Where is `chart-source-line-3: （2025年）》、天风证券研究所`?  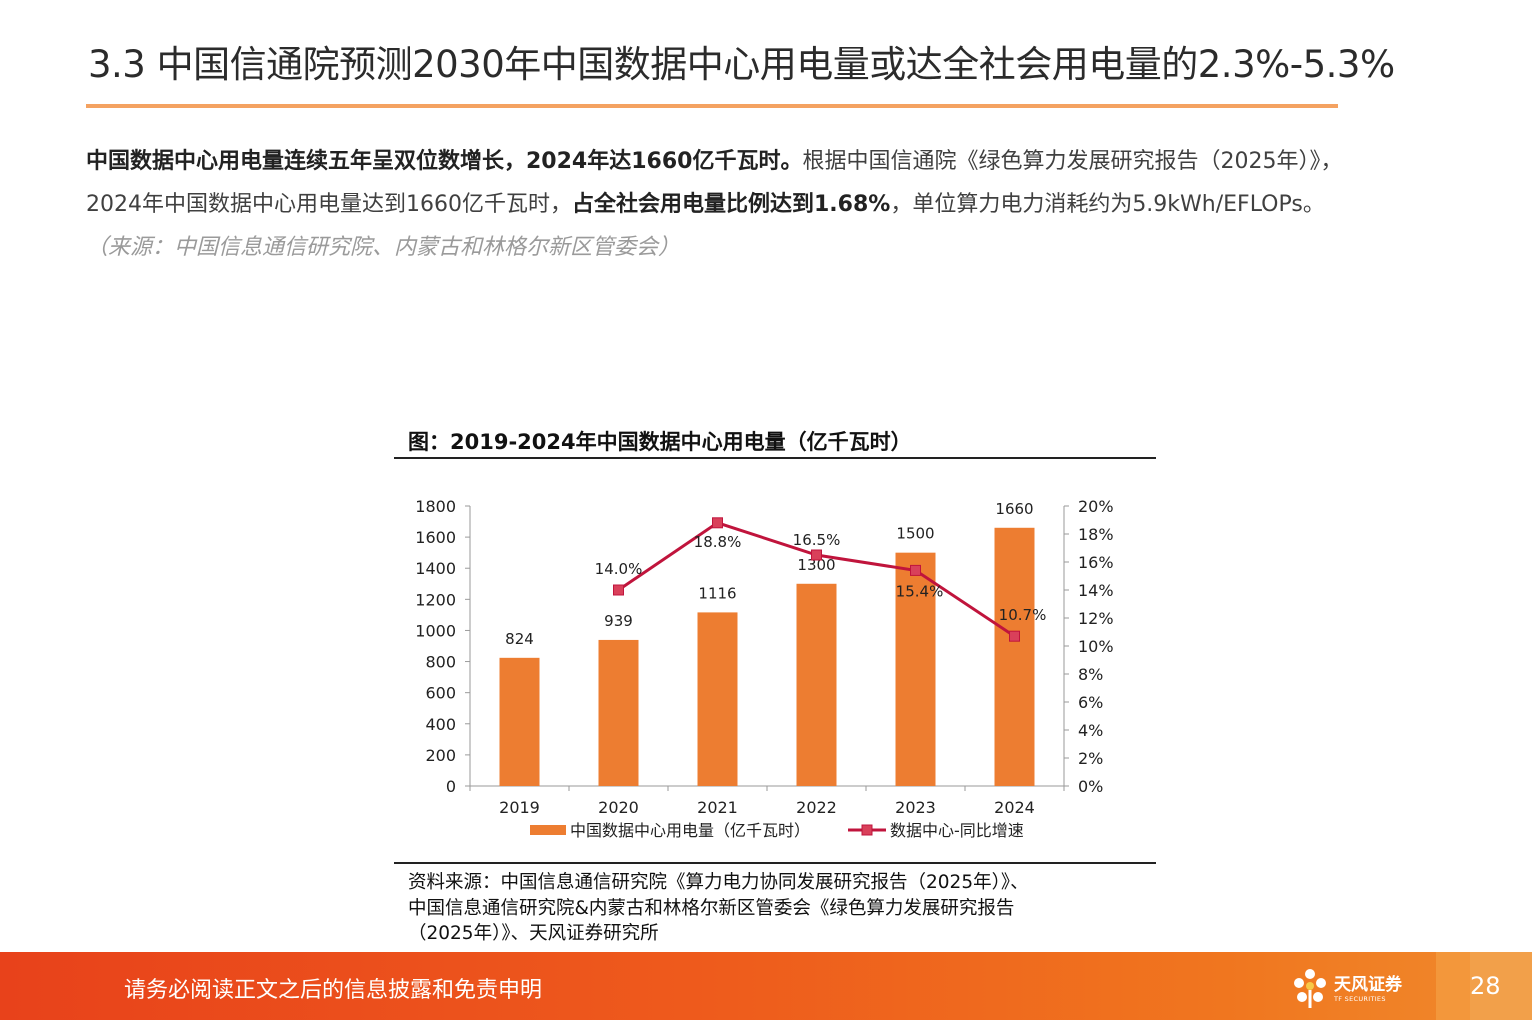 chart-source-line-3: （2025年）》、天风证券研究所 is located at coordinates (533, 933).